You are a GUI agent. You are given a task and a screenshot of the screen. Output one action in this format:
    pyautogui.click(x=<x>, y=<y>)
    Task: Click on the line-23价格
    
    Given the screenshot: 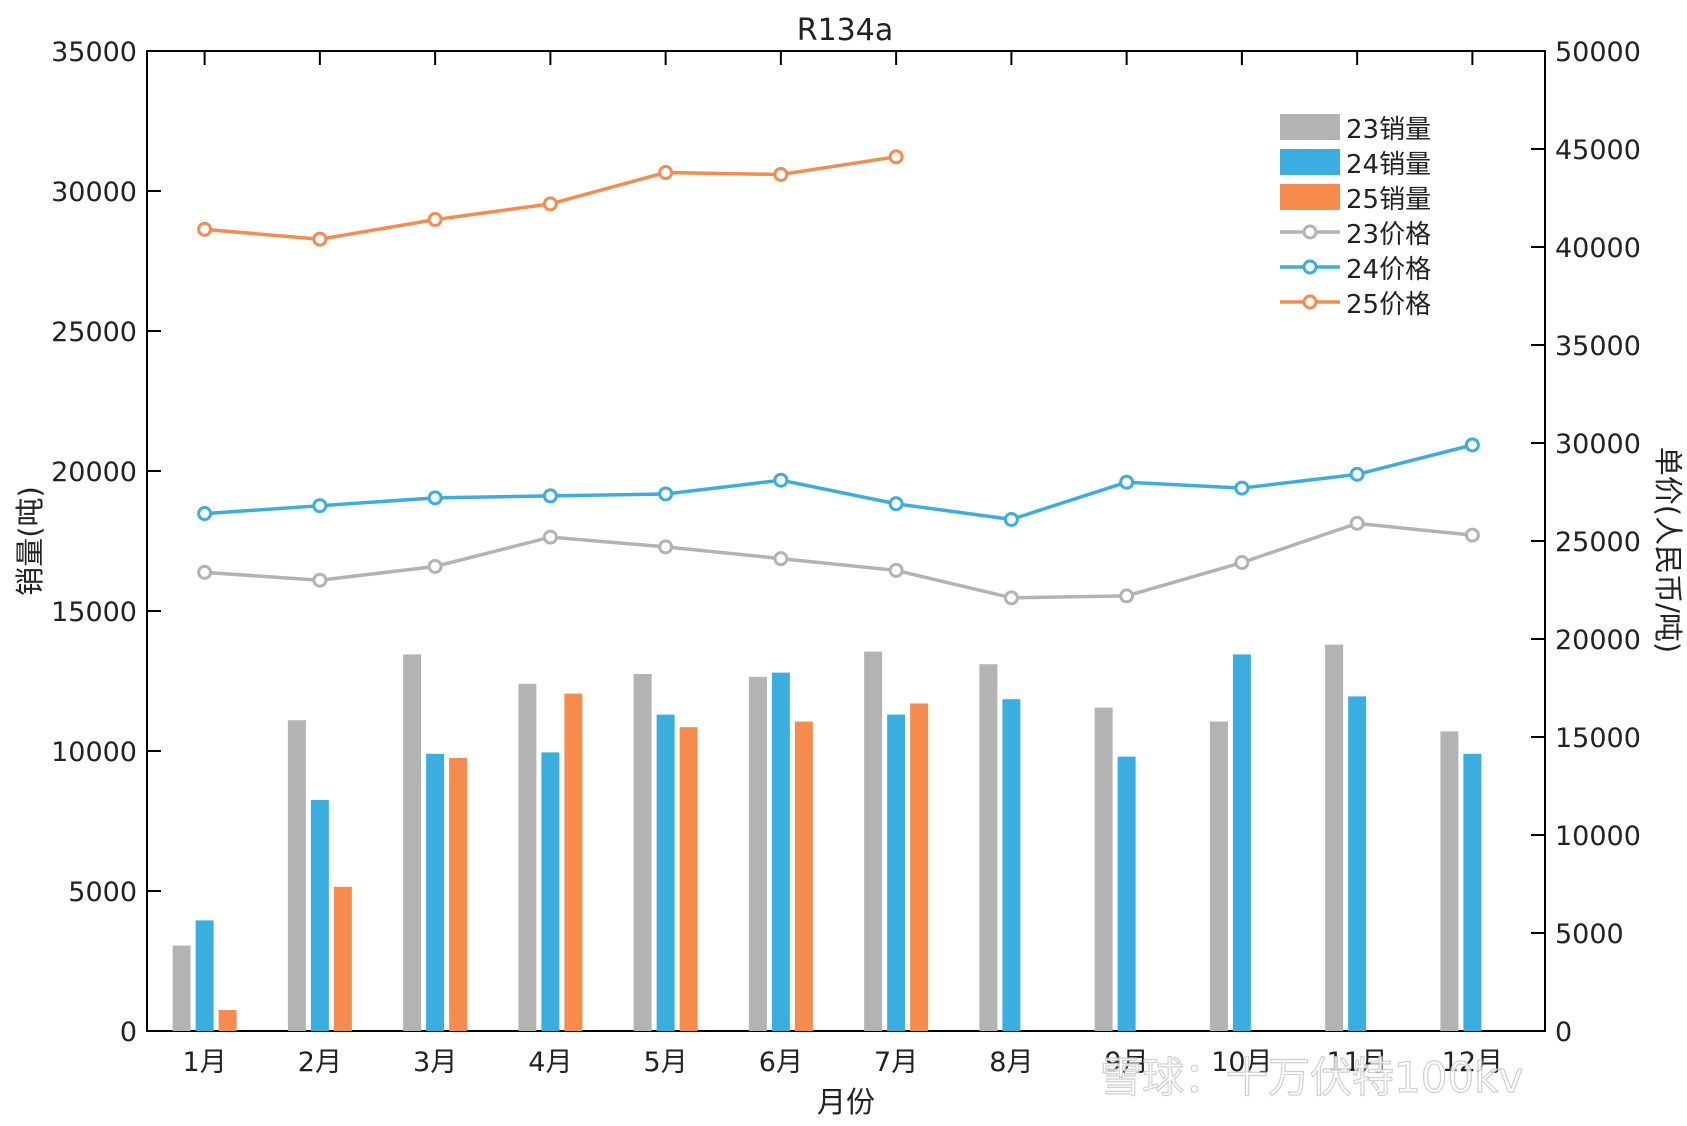 What is the action you would take?
    pyautogui.click(x=838, y=560)
    